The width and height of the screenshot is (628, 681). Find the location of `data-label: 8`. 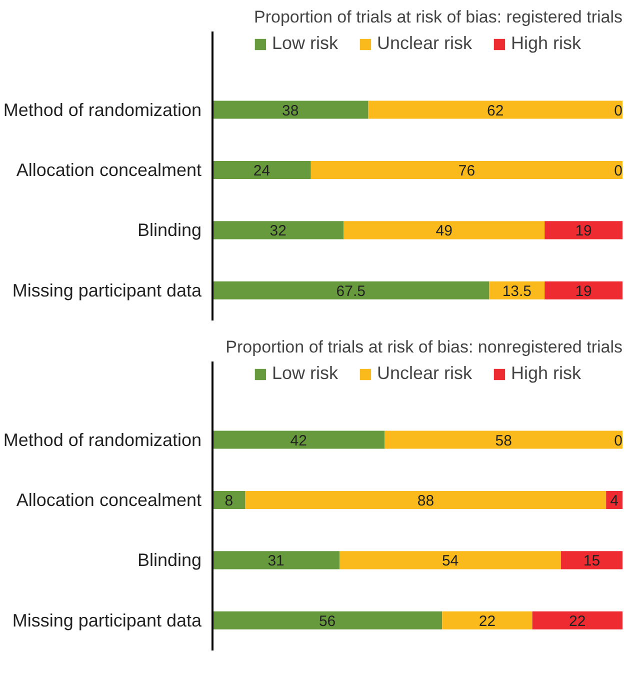

data-label: 8 is located at coordinates (229, 501).